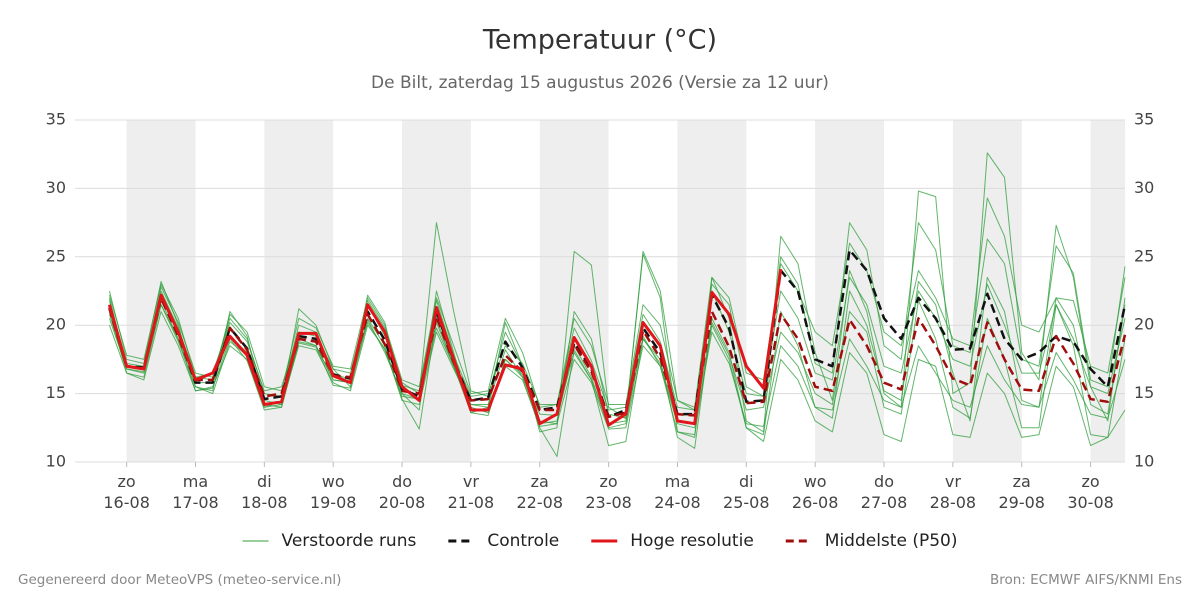 The height and width of the screenshot is (600, 1200). Describe the element at coordinates (884, 492) in the screenshot. I see `x-tick-label: do 27-08` at that location.